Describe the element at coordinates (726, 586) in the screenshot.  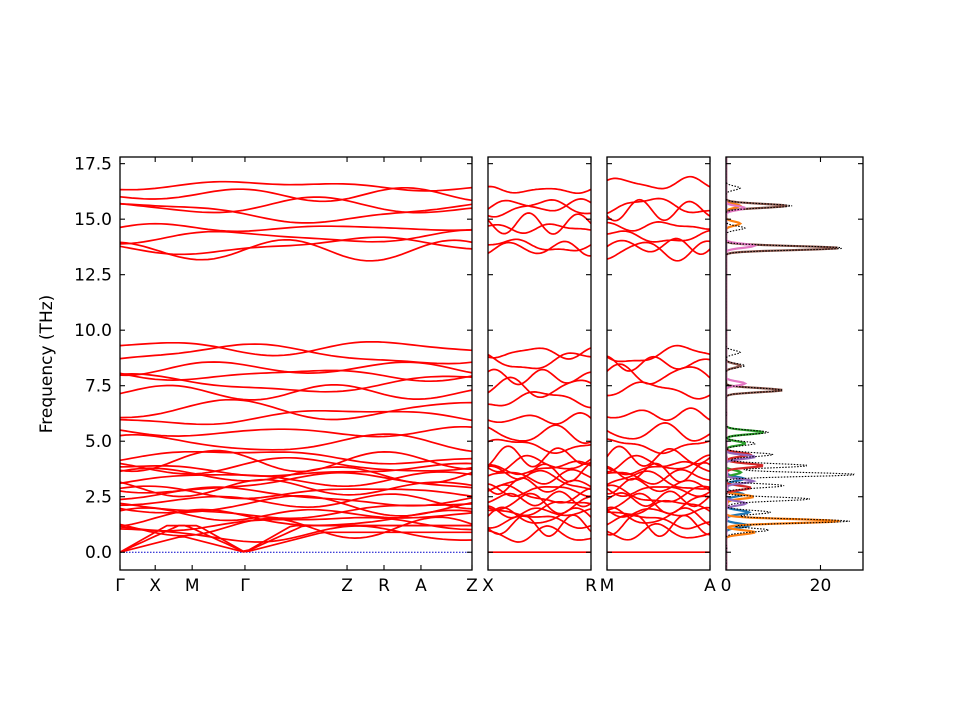
I see `dos-x-tick-label: 0` at that location.